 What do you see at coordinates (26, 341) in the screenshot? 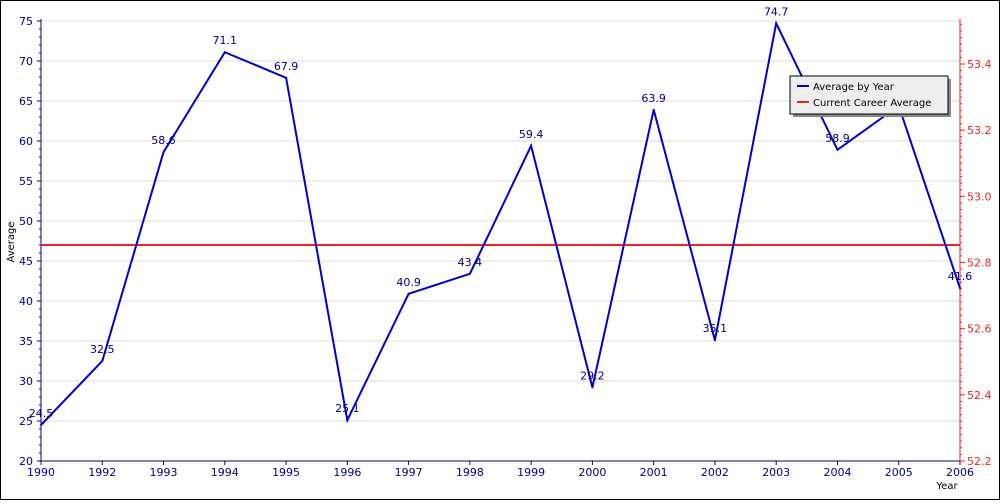
I see `y-tick-label: 35` at bounding box center [26, 341].